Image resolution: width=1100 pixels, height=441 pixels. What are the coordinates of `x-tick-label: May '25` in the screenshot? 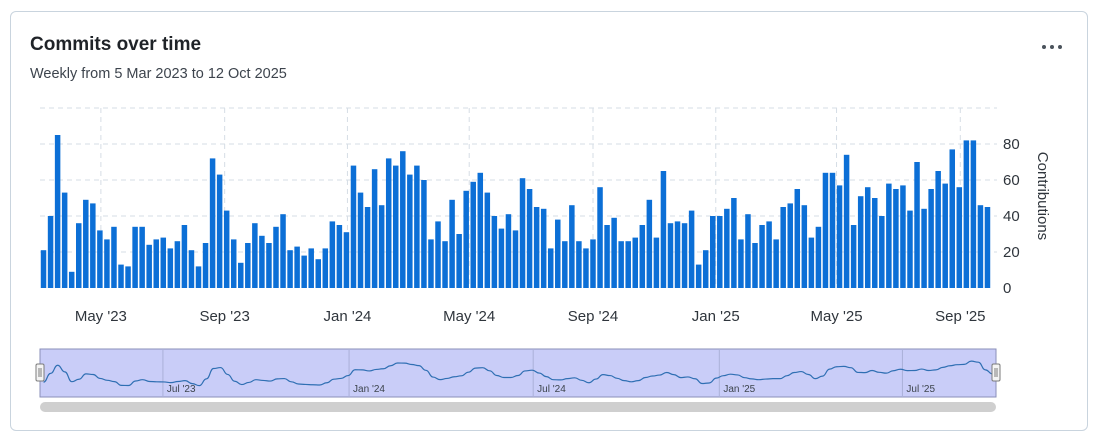 It's located at (836, 316).